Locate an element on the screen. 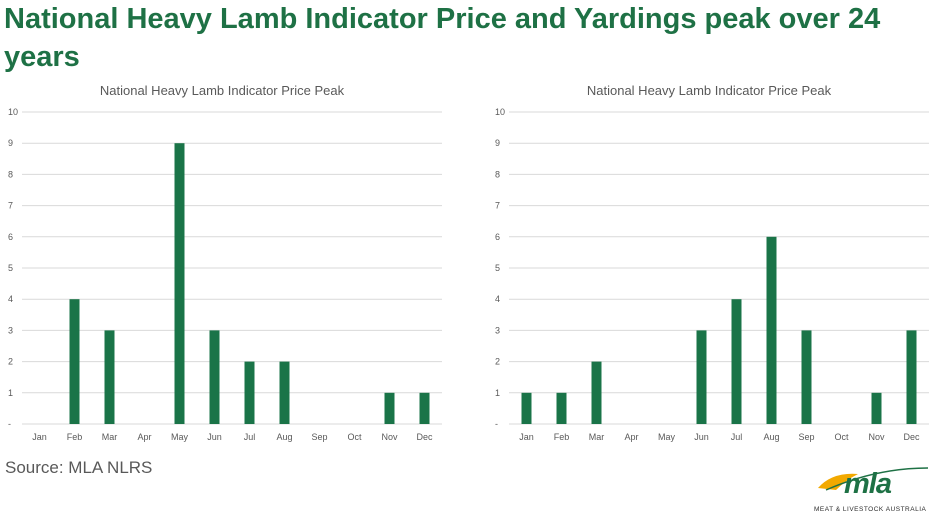 The width and height of the screenshot is (940, 522). logo-word: mla is located at coordinates (868, 484).